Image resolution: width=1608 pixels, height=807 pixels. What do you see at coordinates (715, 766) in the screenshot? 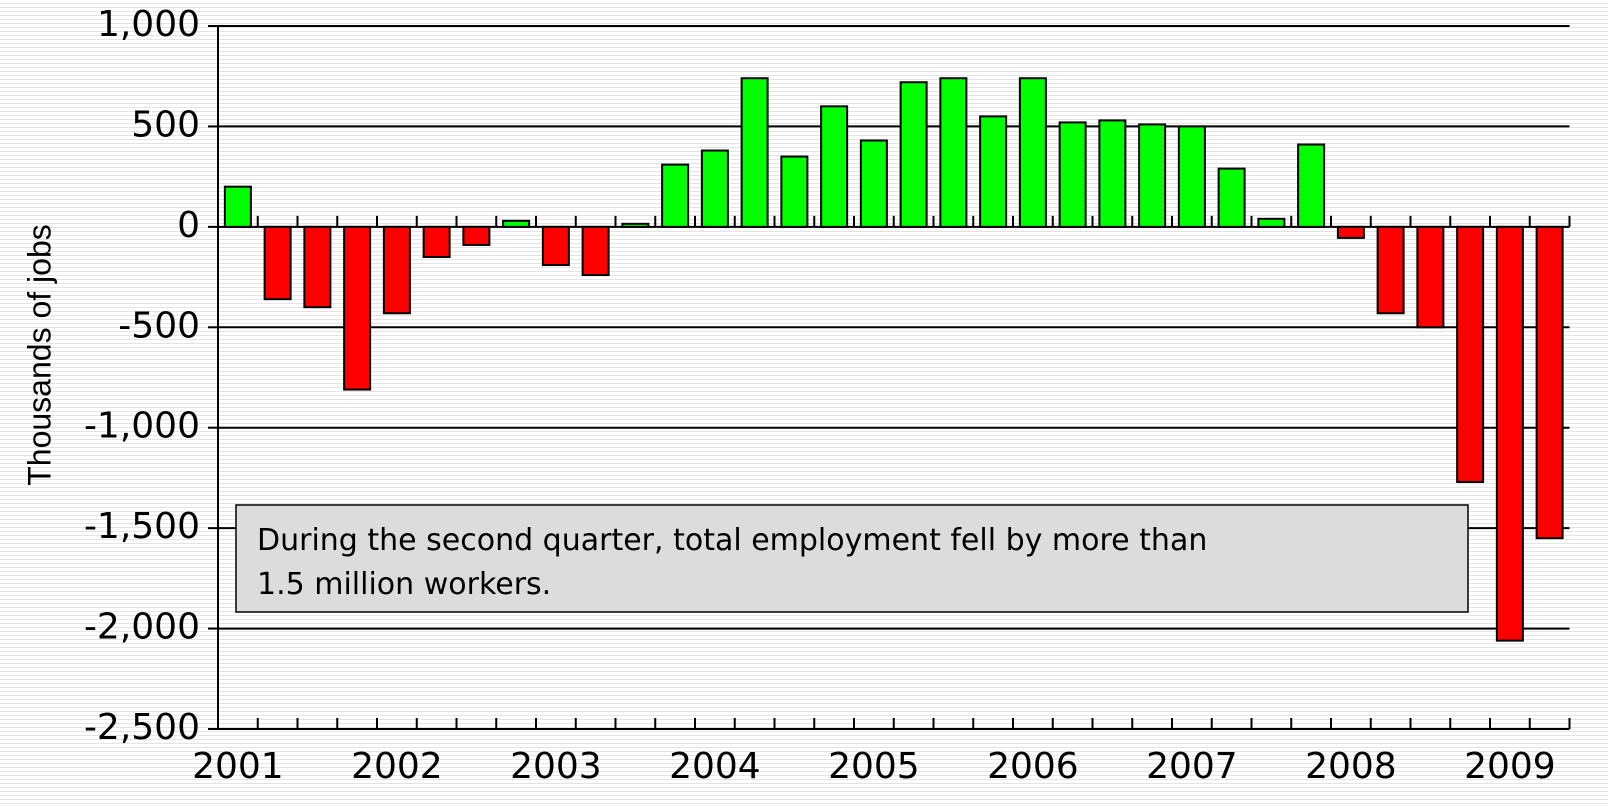
I see `x-tick-label: 2004` at bounding box center [715, 766].